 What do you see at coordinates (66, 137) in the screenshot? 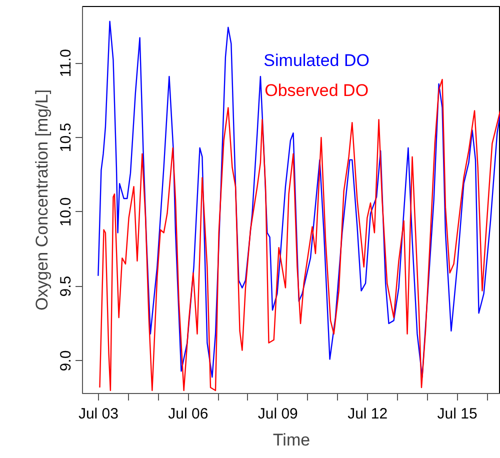
I see `y-tick-label: 10.5` at bounding box center [66, 137].